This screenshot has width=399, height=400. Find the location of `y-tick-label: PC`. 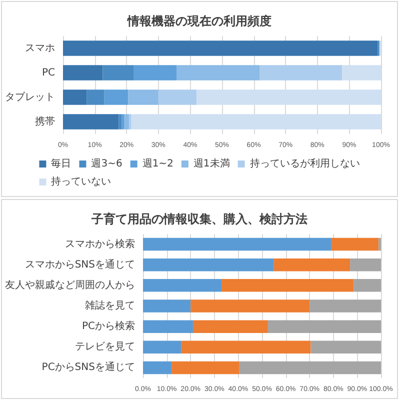

y-tick-label: PC is located at coordinates (49, 72).